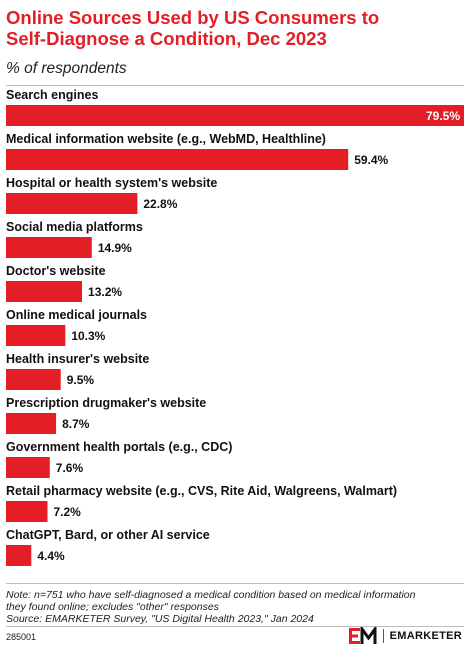 This screenshot has width=470, height=651. Describe the element at coordinates (235, 115) in the screenshot. I see `bar-search-engines` at that location.